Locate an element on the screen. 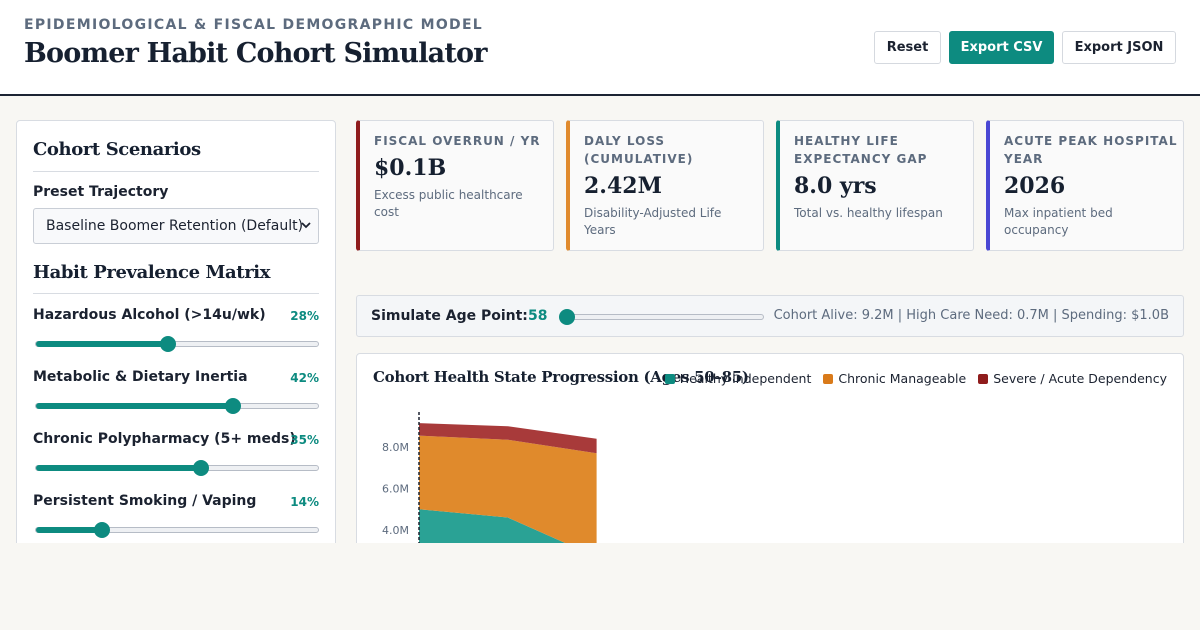 The width and height of the screenshot is (1200, 630). legend-item-severe: Severe / Acute Dependency is located at coordinates (1072, 378).